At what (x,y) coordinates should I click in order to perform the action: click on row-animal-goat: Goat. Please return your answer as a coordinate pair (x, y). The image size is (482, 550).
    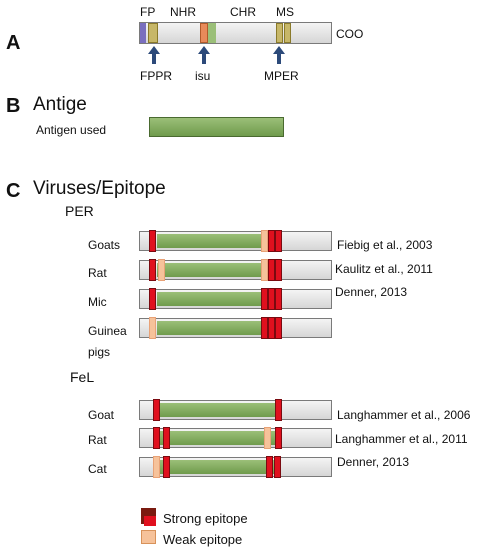
    Looking at the image, I should click on (101, 415).